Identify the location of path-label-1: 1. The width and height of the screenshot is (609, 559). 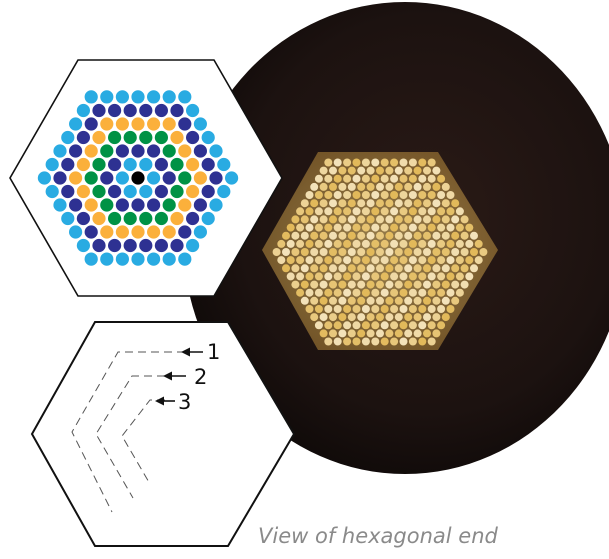
(213, 352).